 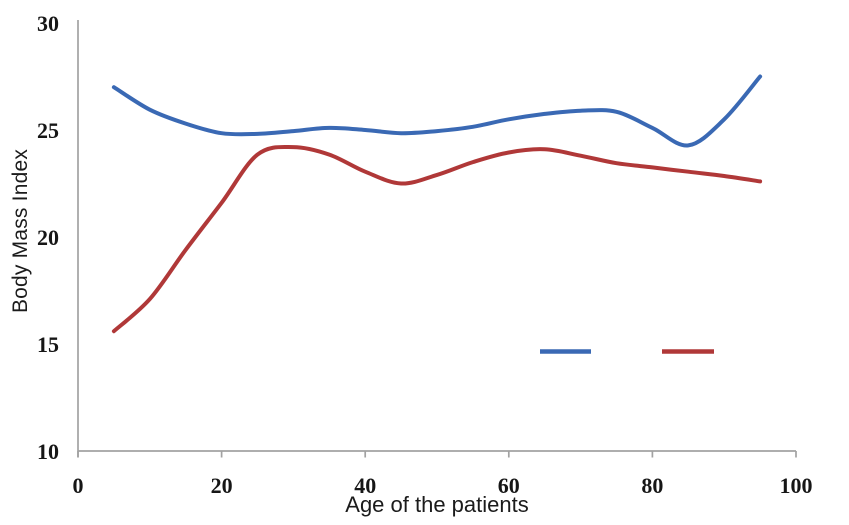 I want to click on x-tick-label: 60, so click(x=509, y=485).